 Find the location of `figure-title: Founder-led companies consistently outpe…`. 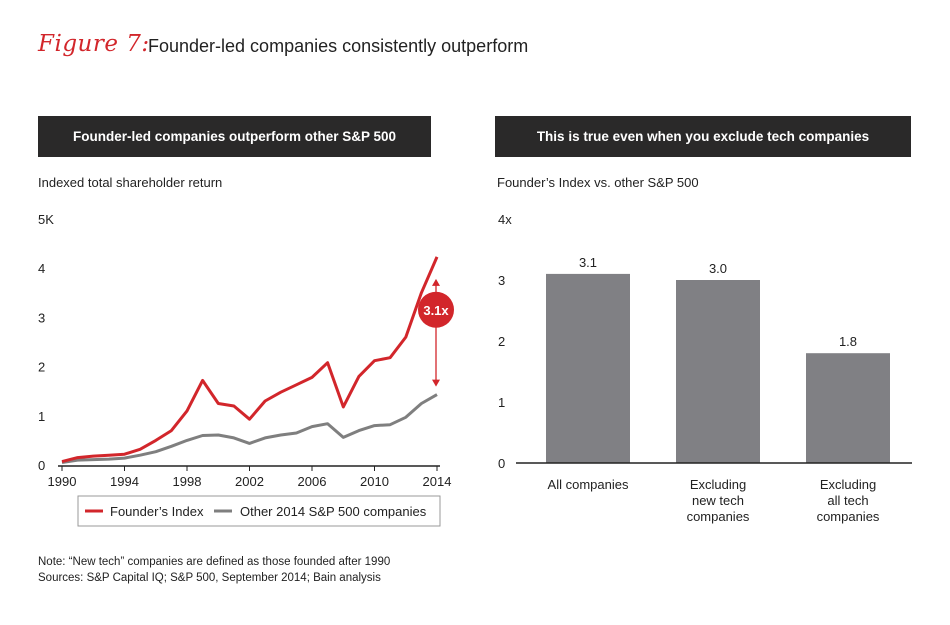

figure-title: Founder-led companies consistently outpe… is located at coordinates (338, 46).